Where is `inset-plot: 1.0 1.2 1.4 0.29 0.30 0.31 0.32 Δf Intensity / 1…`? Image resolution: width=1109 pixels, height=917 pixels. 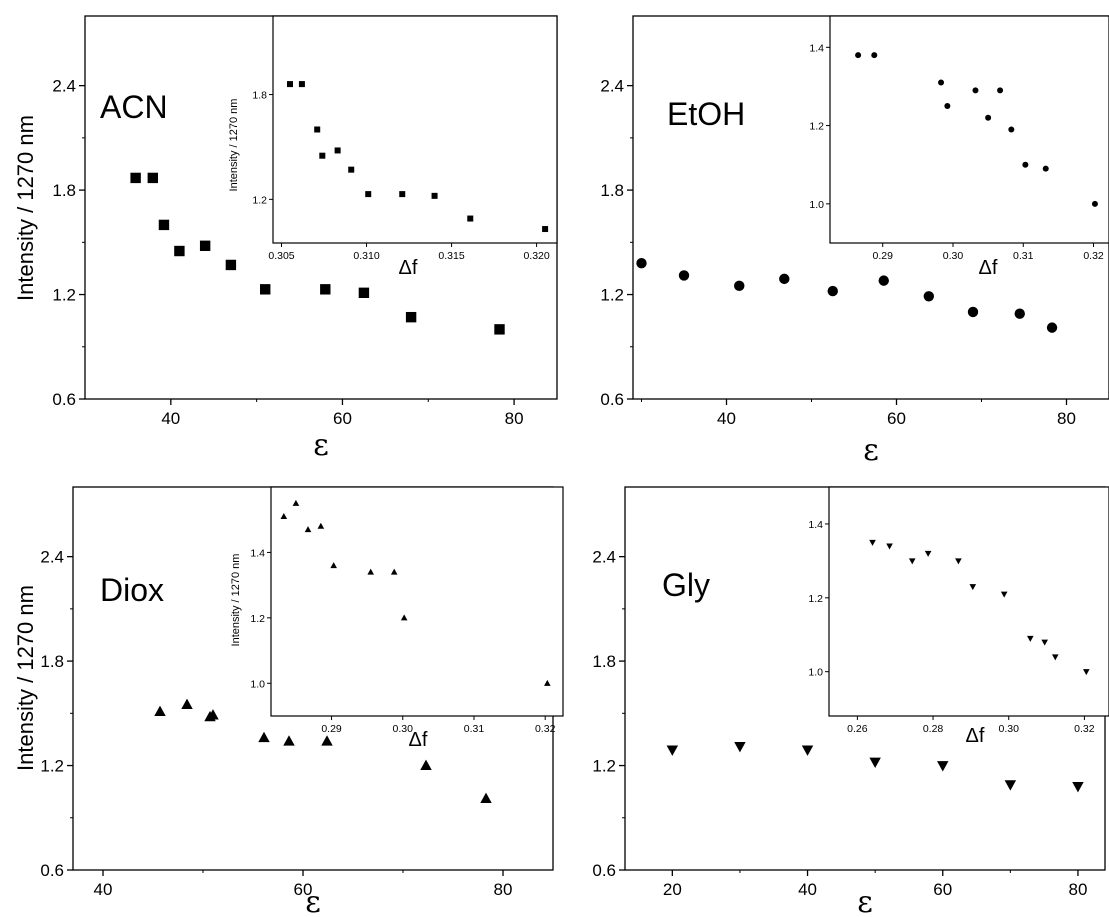 inset-plot: 1.0 1.2 1.4 0.29 0.30 0.31 0.32 Δf Intensity / 1… is located at coordinates (397, 618).